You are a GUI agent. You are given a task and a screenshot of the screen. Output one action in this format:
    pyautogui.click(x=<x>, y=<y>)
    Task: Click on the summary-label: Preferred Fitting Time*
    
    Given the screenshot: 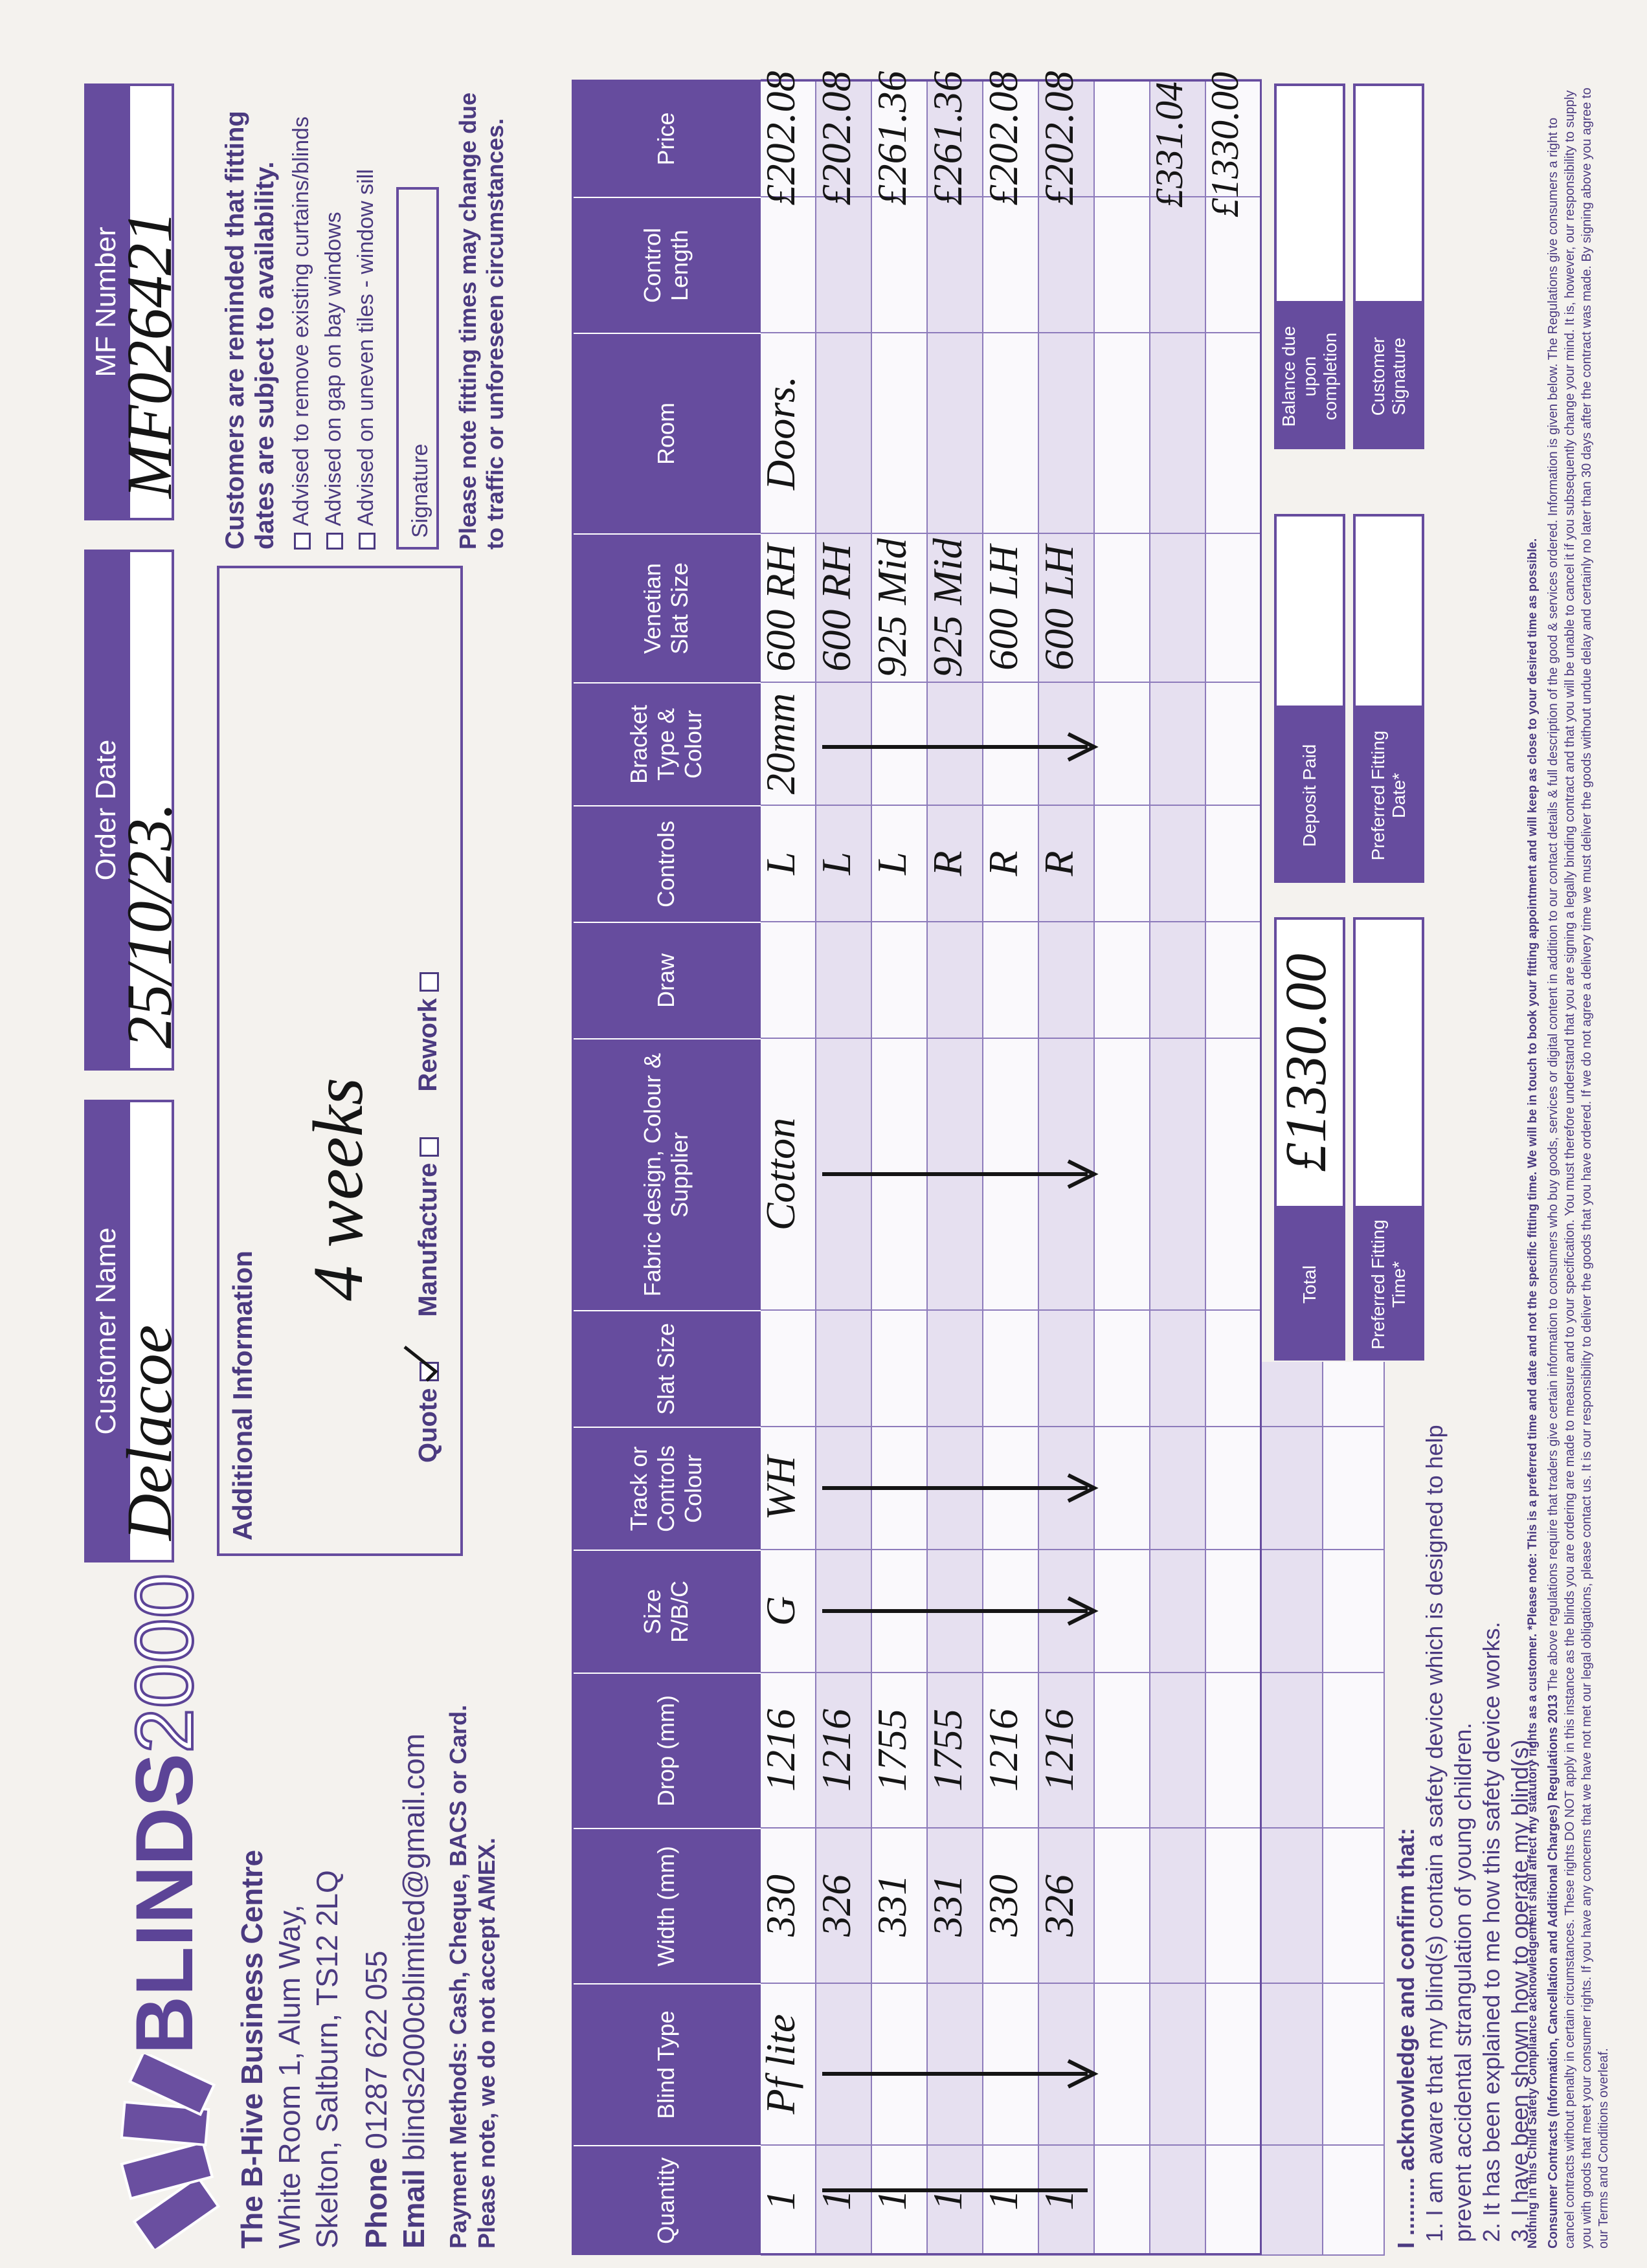 What is the action you would take?
    pyautogui.click(x=1388, y=1284)
    